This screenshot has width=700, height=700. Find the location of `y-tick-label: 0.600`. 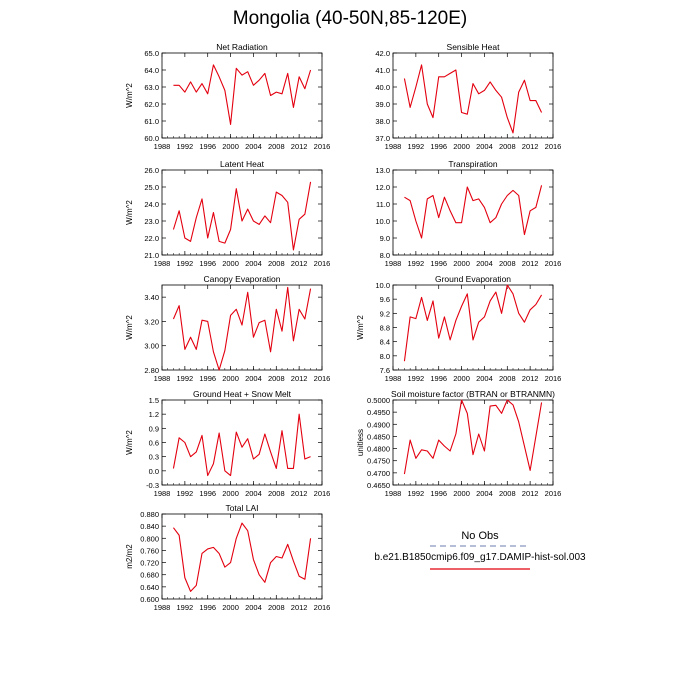

y-tick-label: 0.600 is located at coordinates (149, 599).